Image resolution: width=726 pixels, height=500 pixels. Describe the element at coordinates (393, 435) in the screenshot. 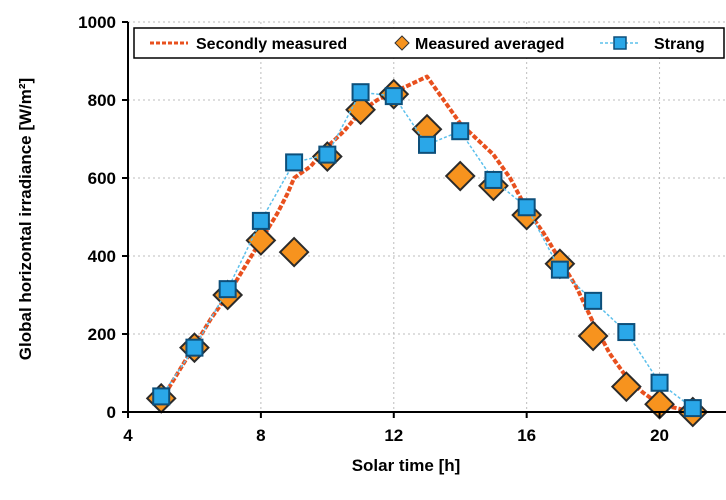

I see `x-tick-label: 12` at that location.